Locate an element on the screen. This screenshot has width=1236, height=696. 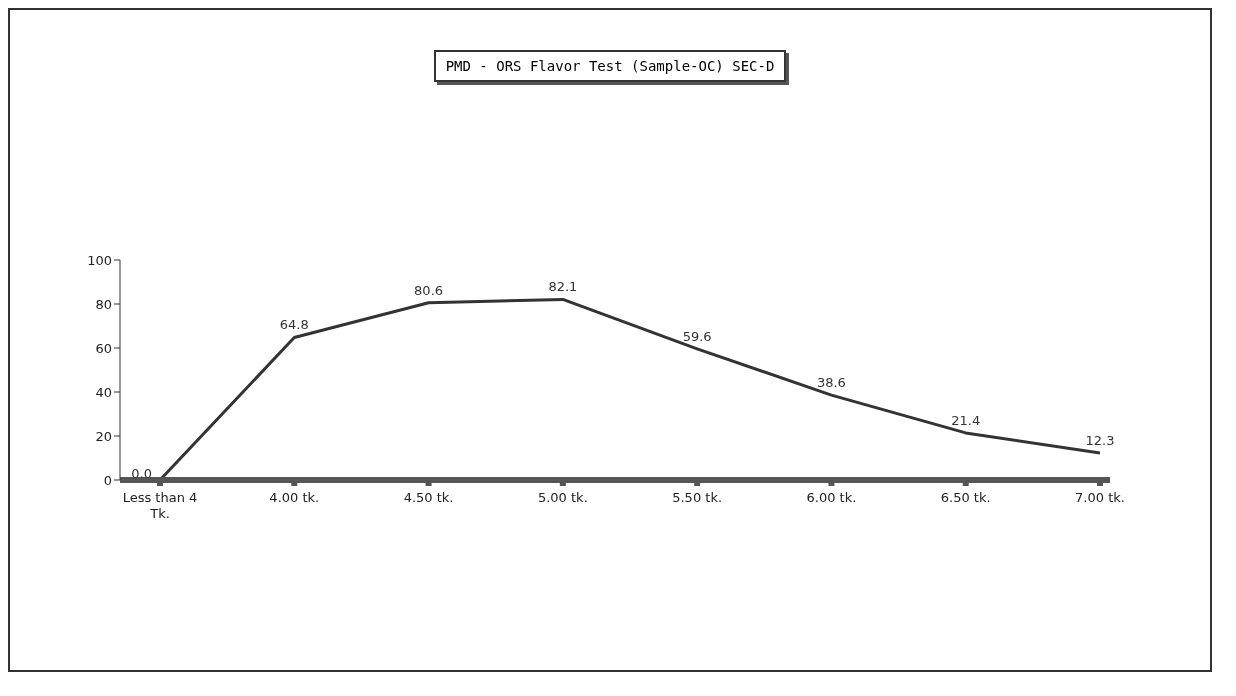
y-tick-label: 80 is located at coordinates (103, 304).